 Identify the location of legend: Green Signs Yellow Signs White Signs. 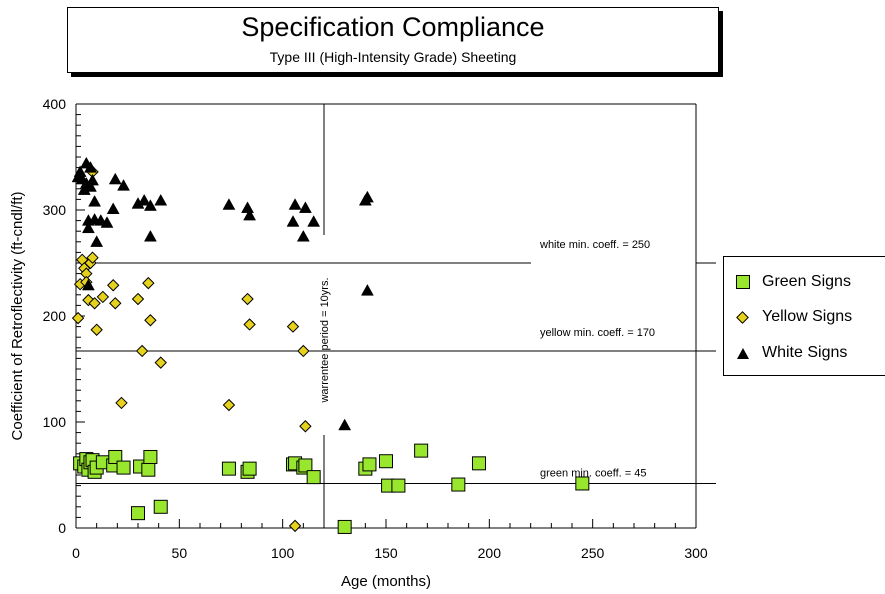
(804, 316).